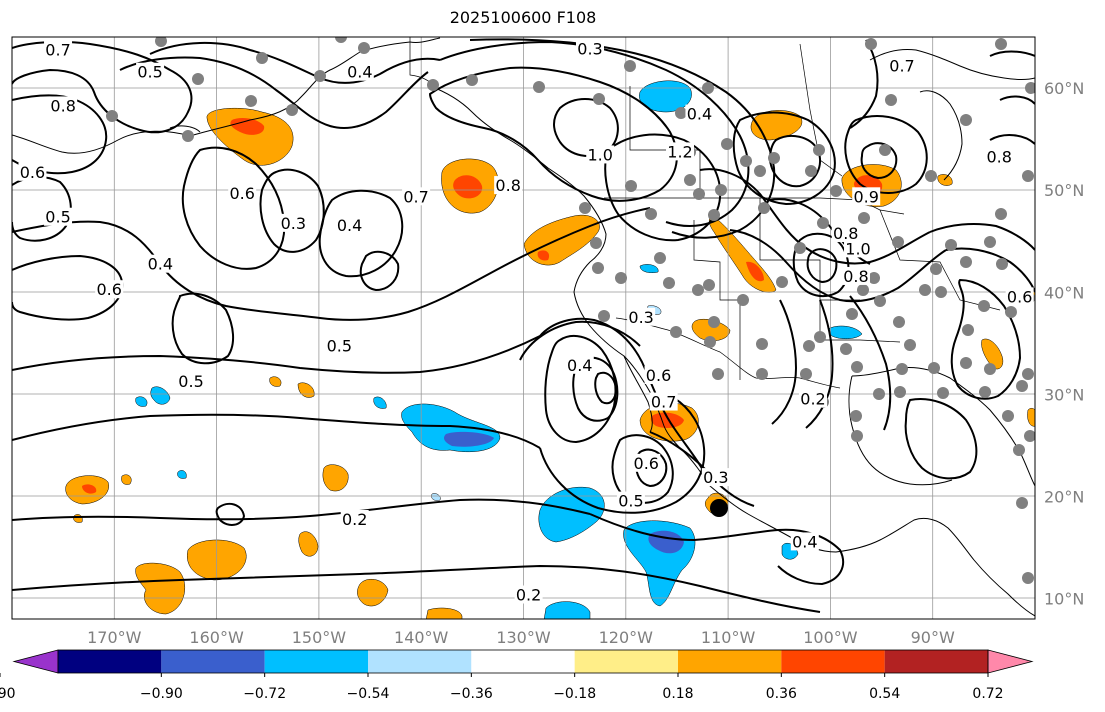 This screenshot has width=1105, height=712. I want to click on contour-label: 0.9, so click(865, 196).